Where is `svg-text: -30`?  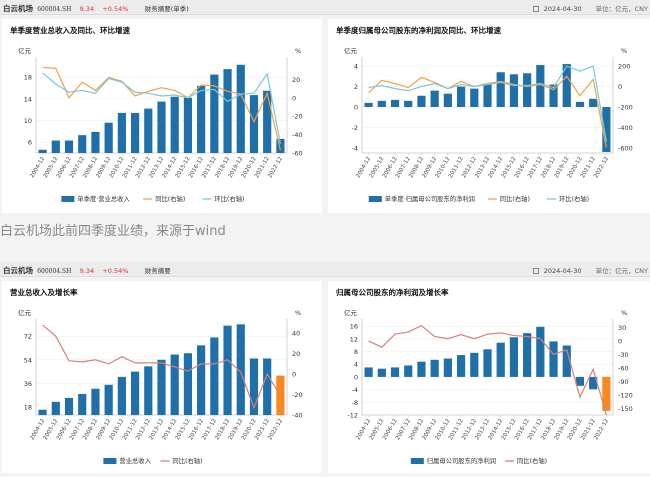 svg-text: -30 is located at coordinates (623, 355).